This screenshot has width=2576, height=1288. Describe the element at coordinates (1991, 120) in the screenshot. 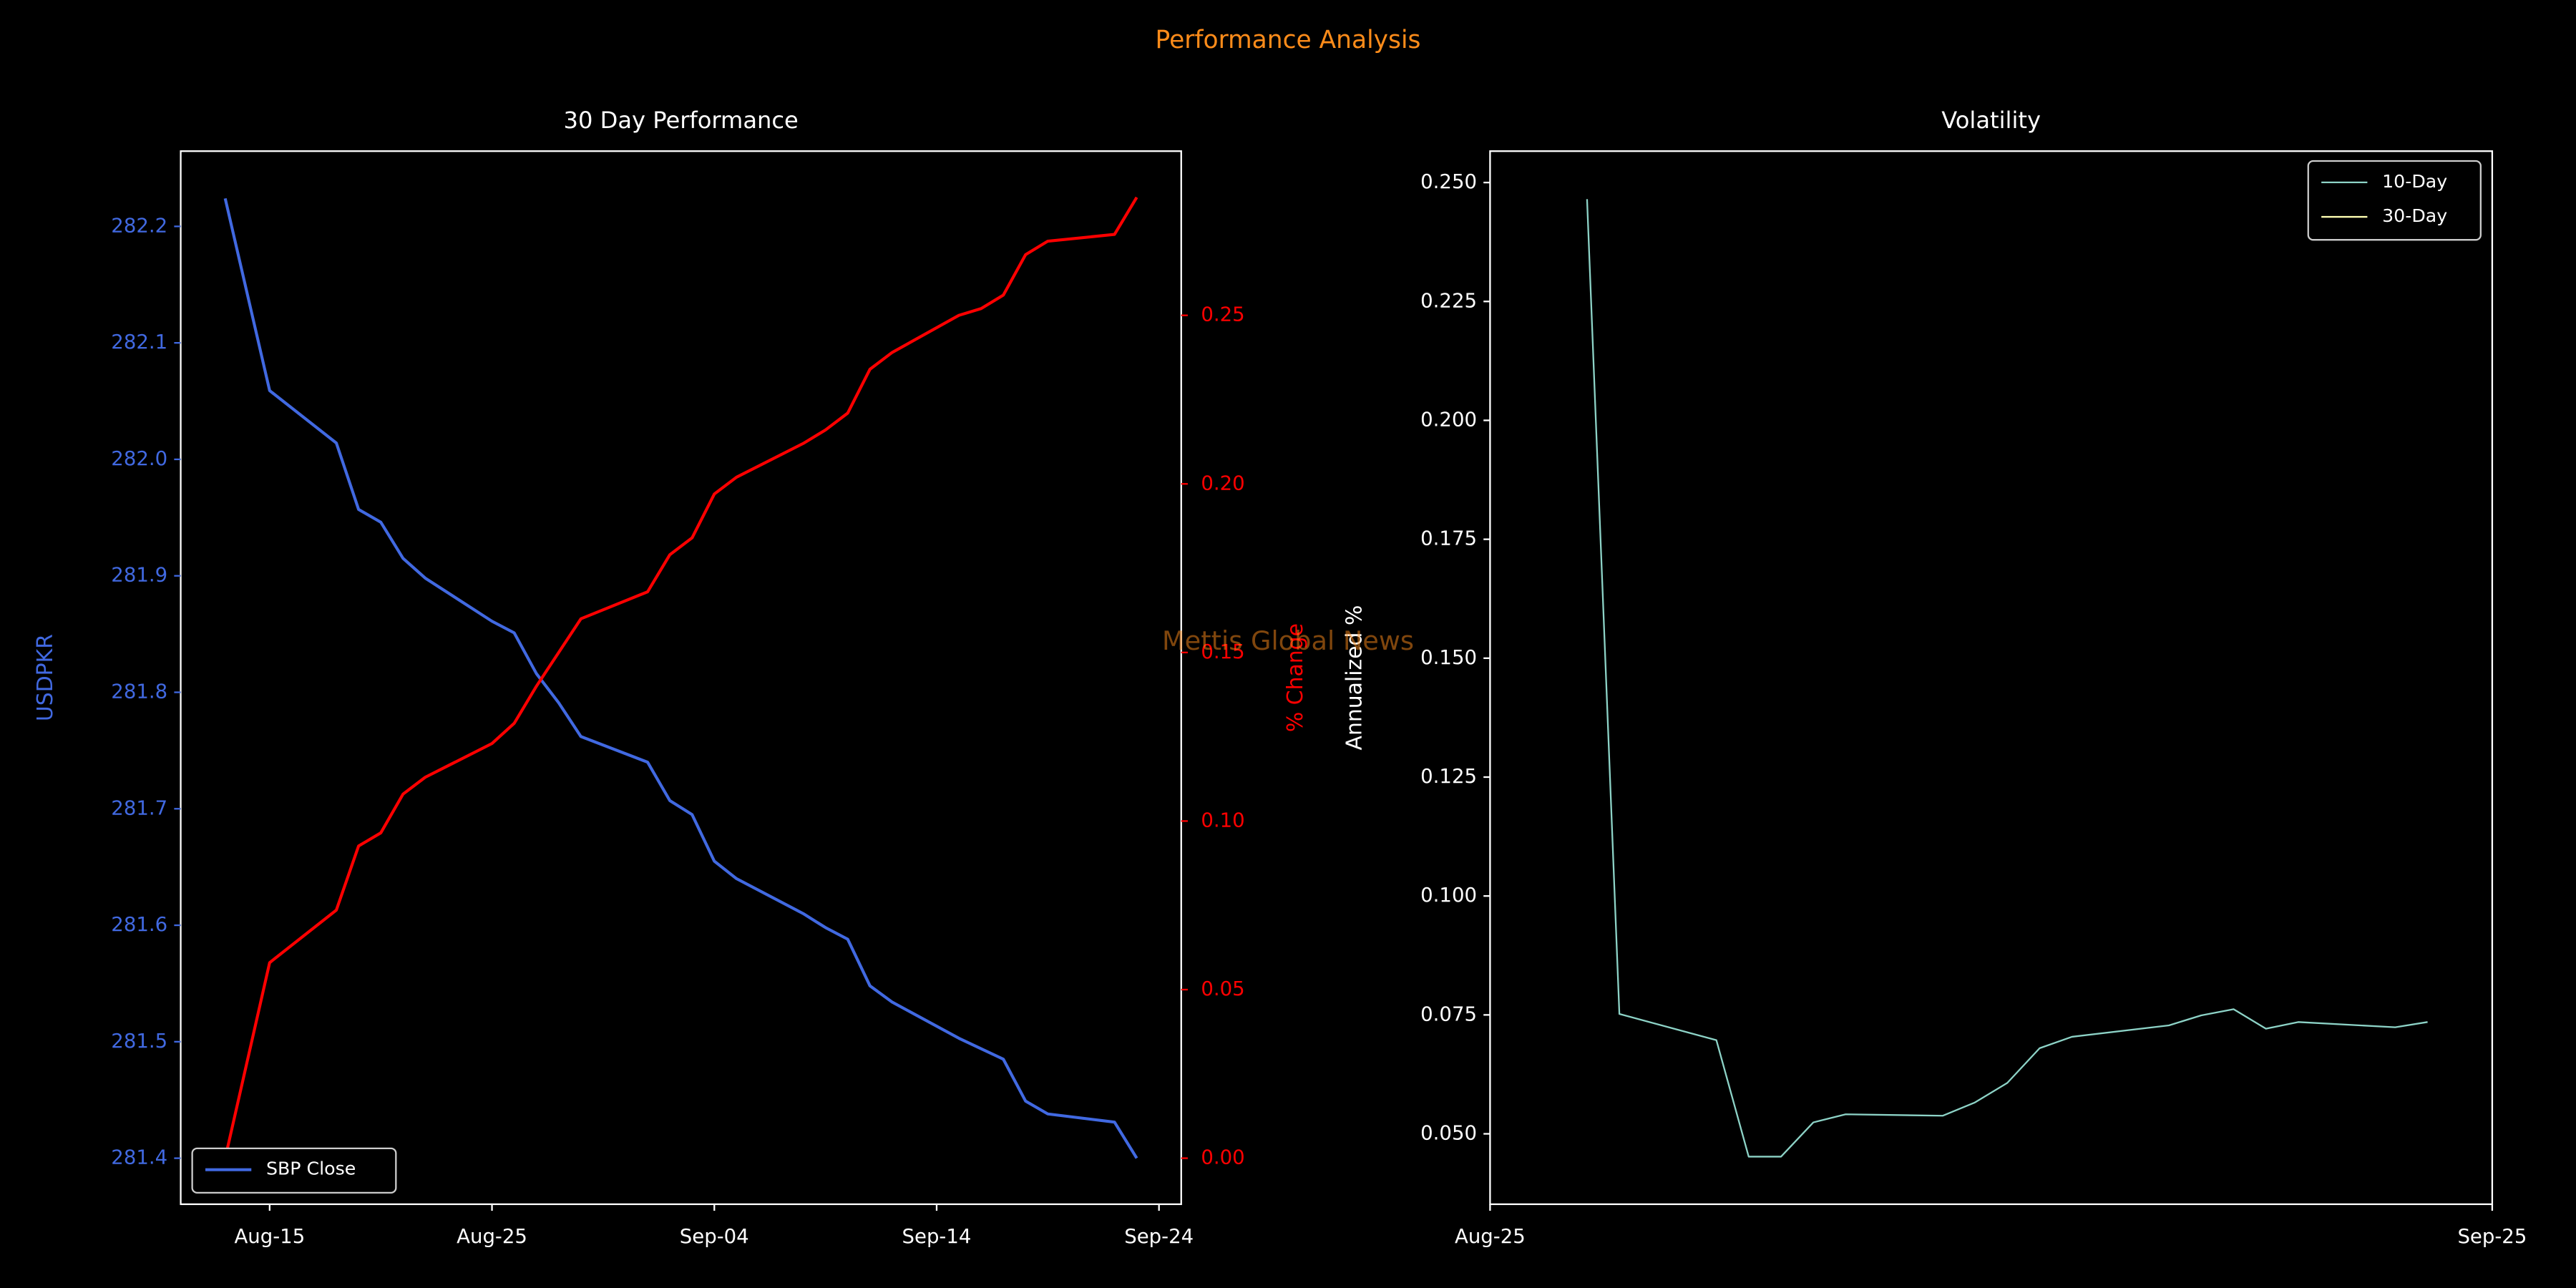

I see `chart-title: Volatility` at that location.